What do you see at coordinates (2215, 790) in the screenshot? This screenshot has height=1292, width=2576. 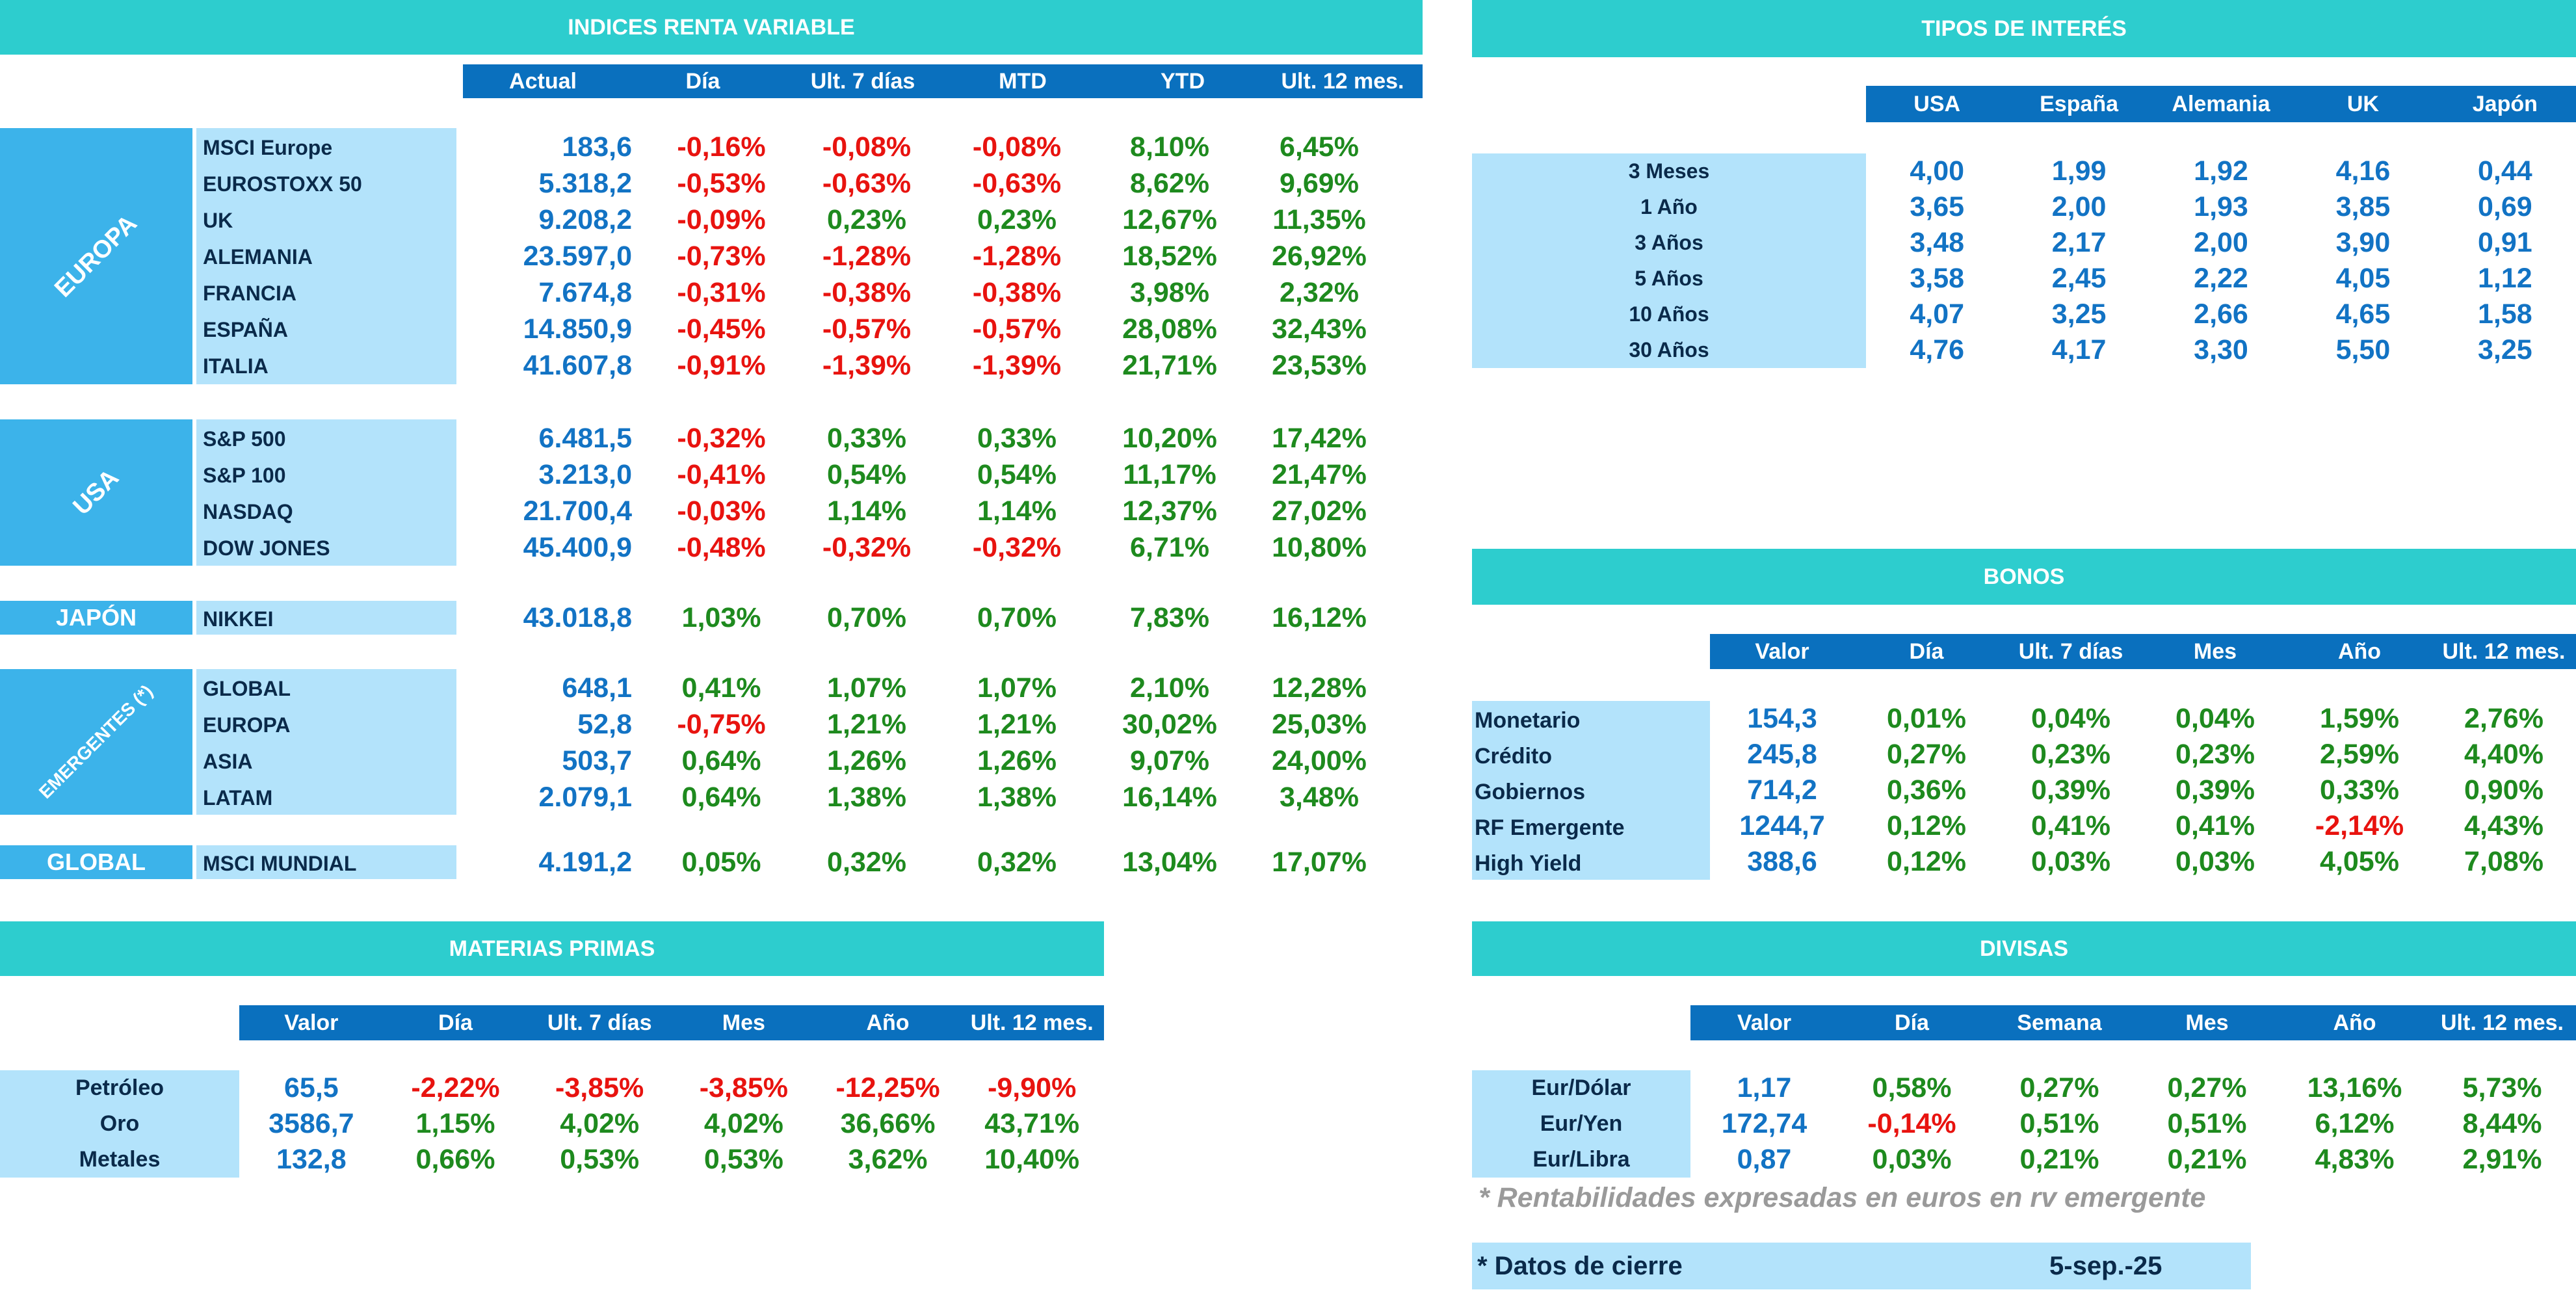 I see `value-cell: 0,39%` at bounding box center [2215, 790].